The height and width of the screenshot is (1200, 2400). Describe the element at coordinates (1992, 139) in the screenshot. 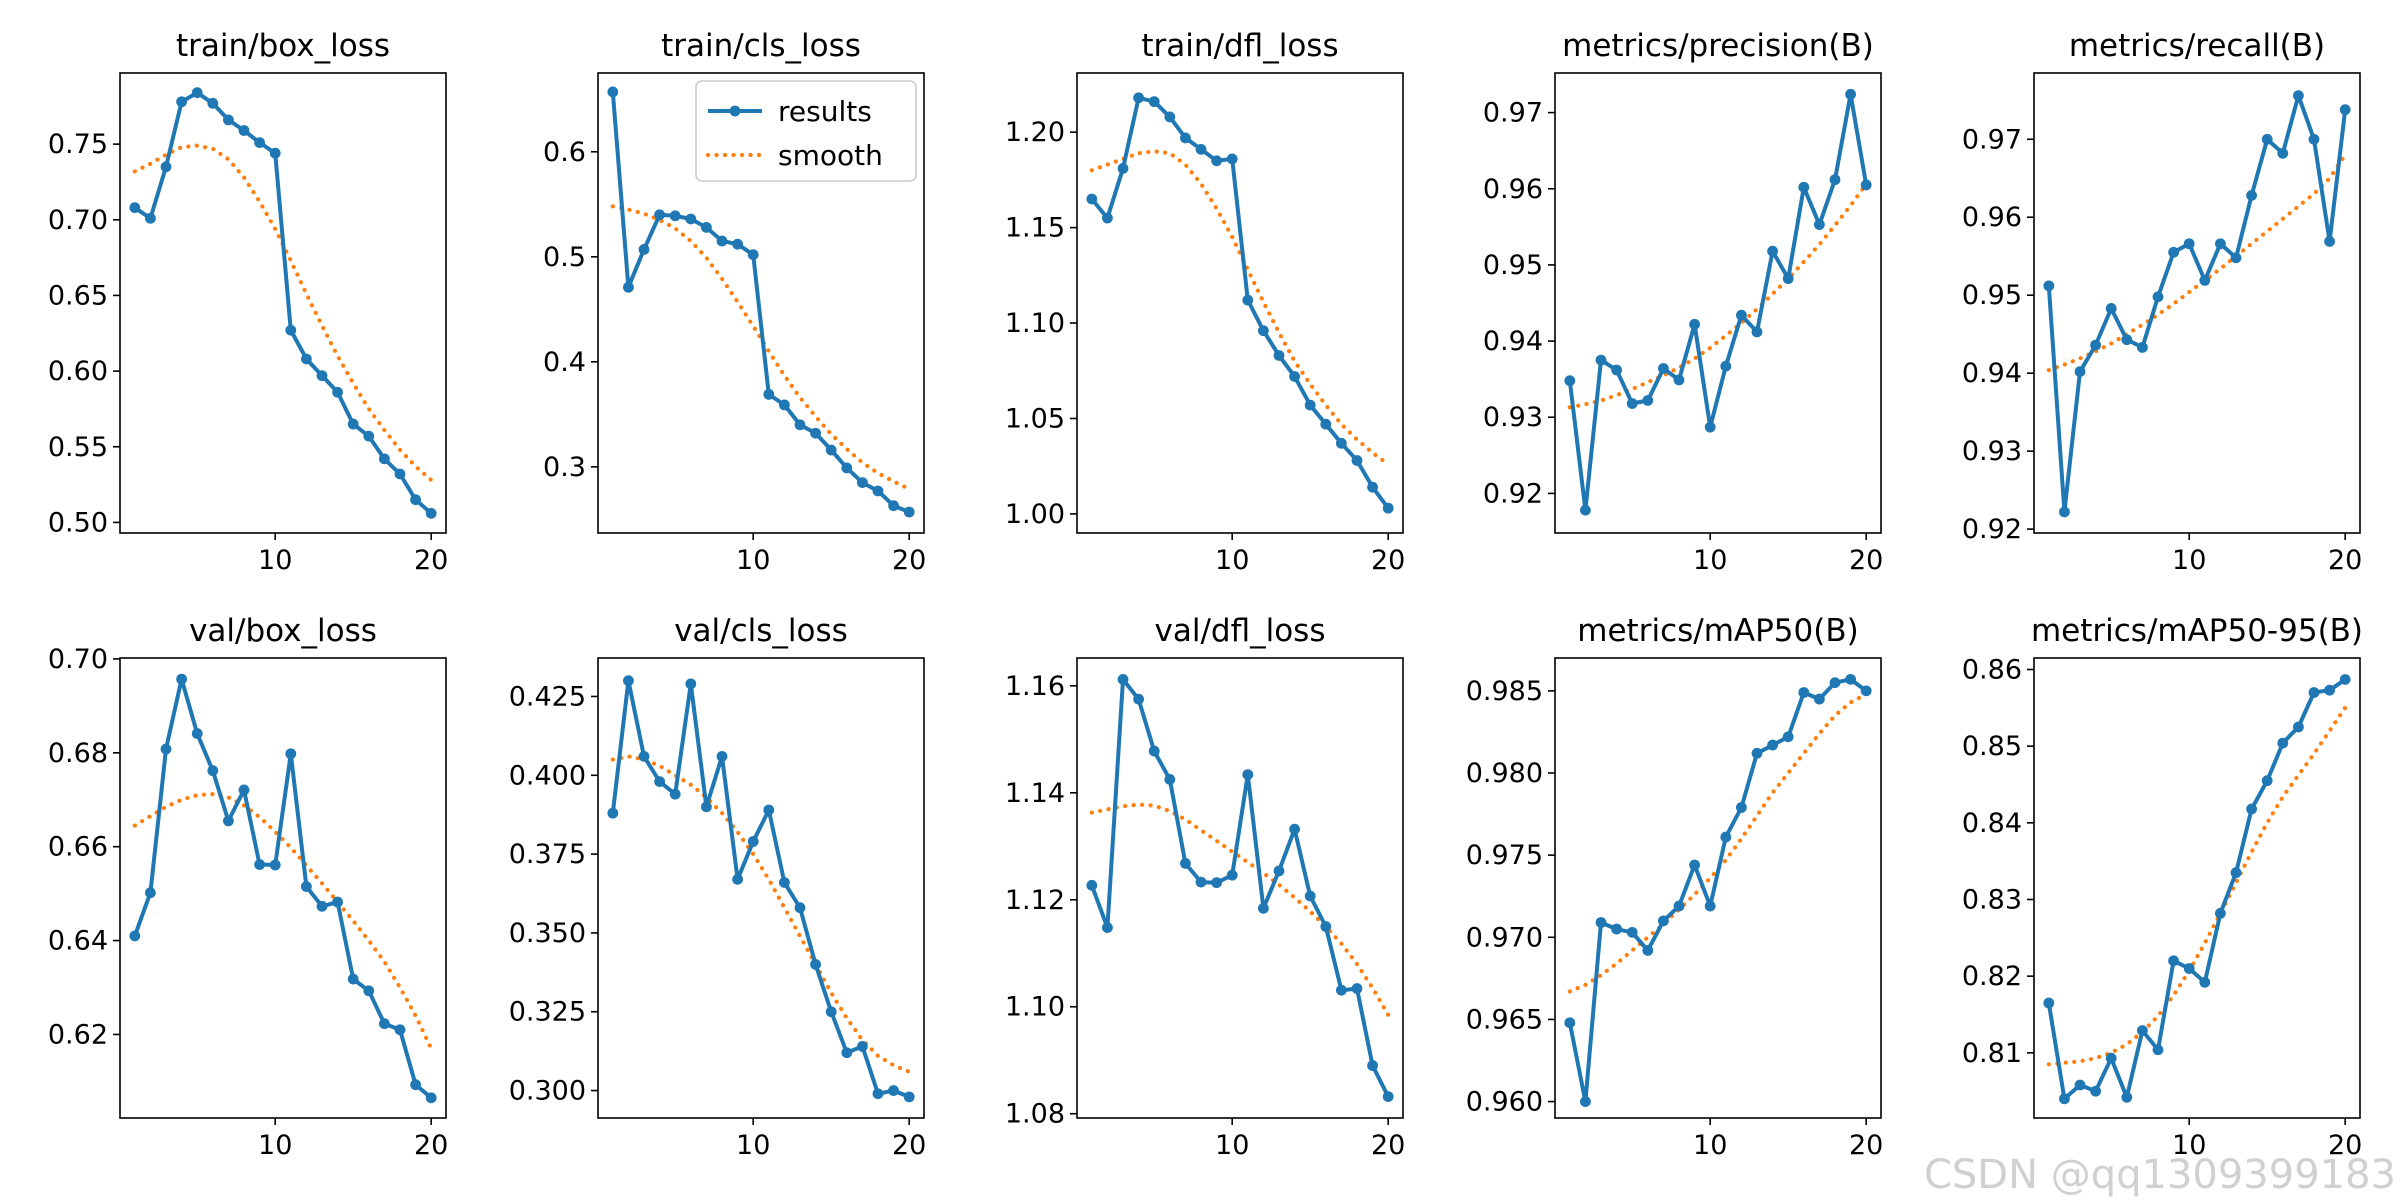

I see `y-tick-label: 0.97` at that location.